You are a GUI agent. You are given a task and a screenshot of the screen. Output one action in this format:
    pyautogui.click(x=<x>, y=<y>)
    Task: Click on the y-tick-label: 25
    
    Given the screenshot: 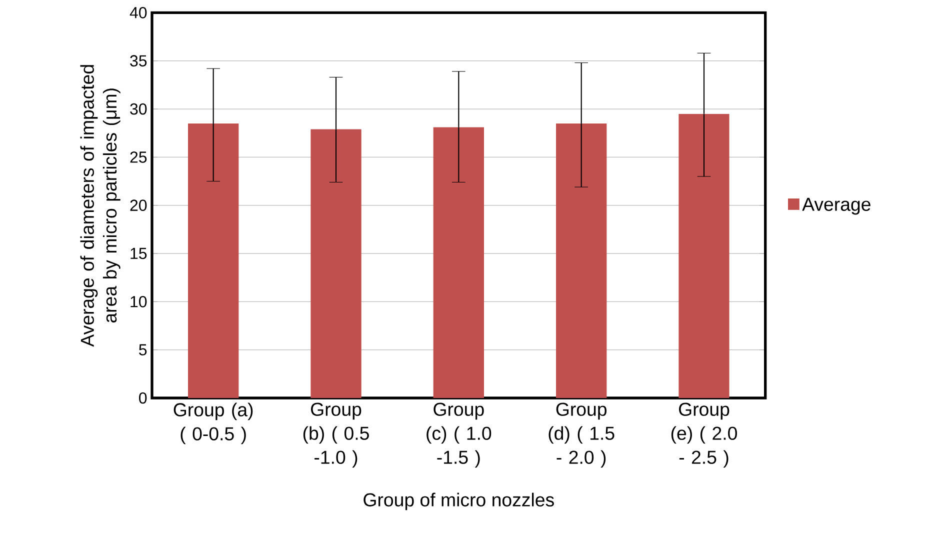 What is the action you would take?
    pyautogui.click(x=138, y=157)
    